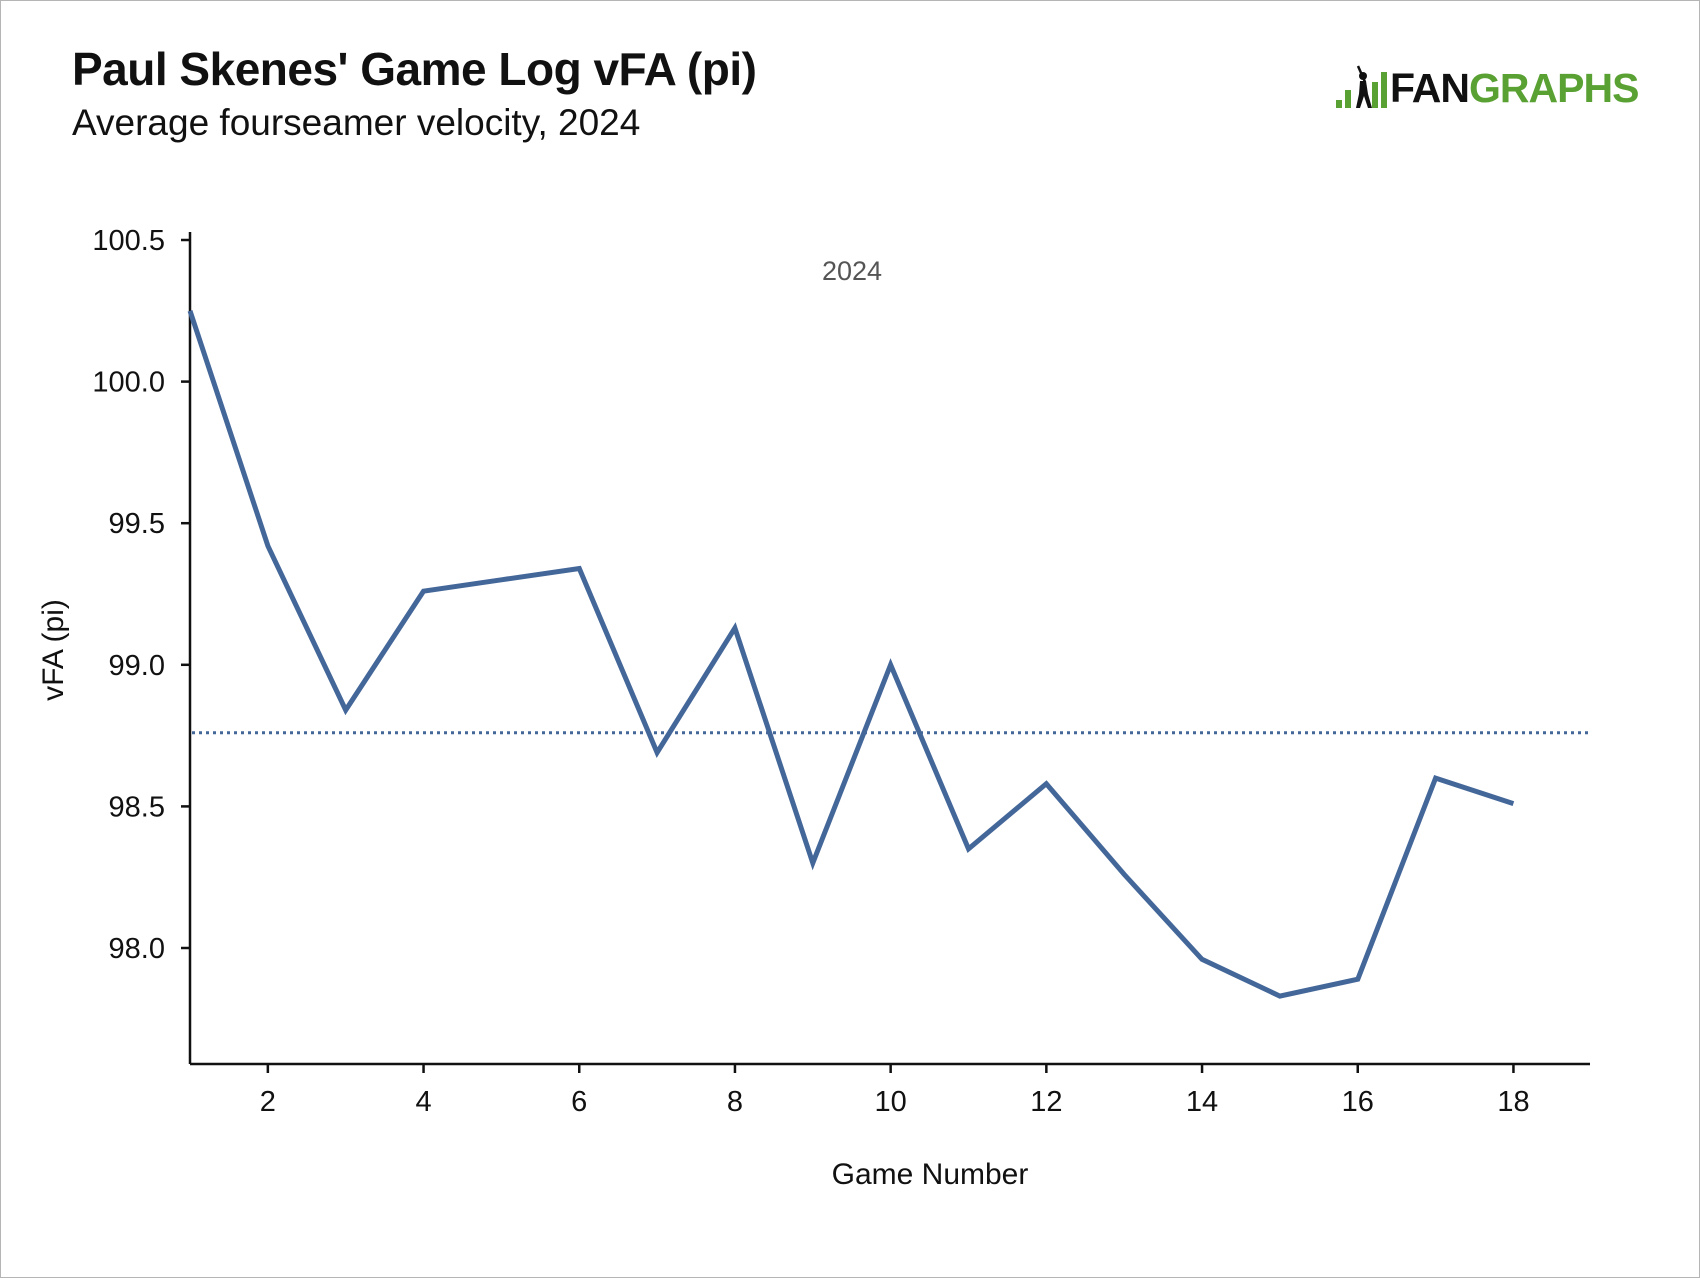  What do you see at coordinates (1358, 1102) in the screenshot?
I see `x-tick-label: 16` at bounding box center [1358, 1102].